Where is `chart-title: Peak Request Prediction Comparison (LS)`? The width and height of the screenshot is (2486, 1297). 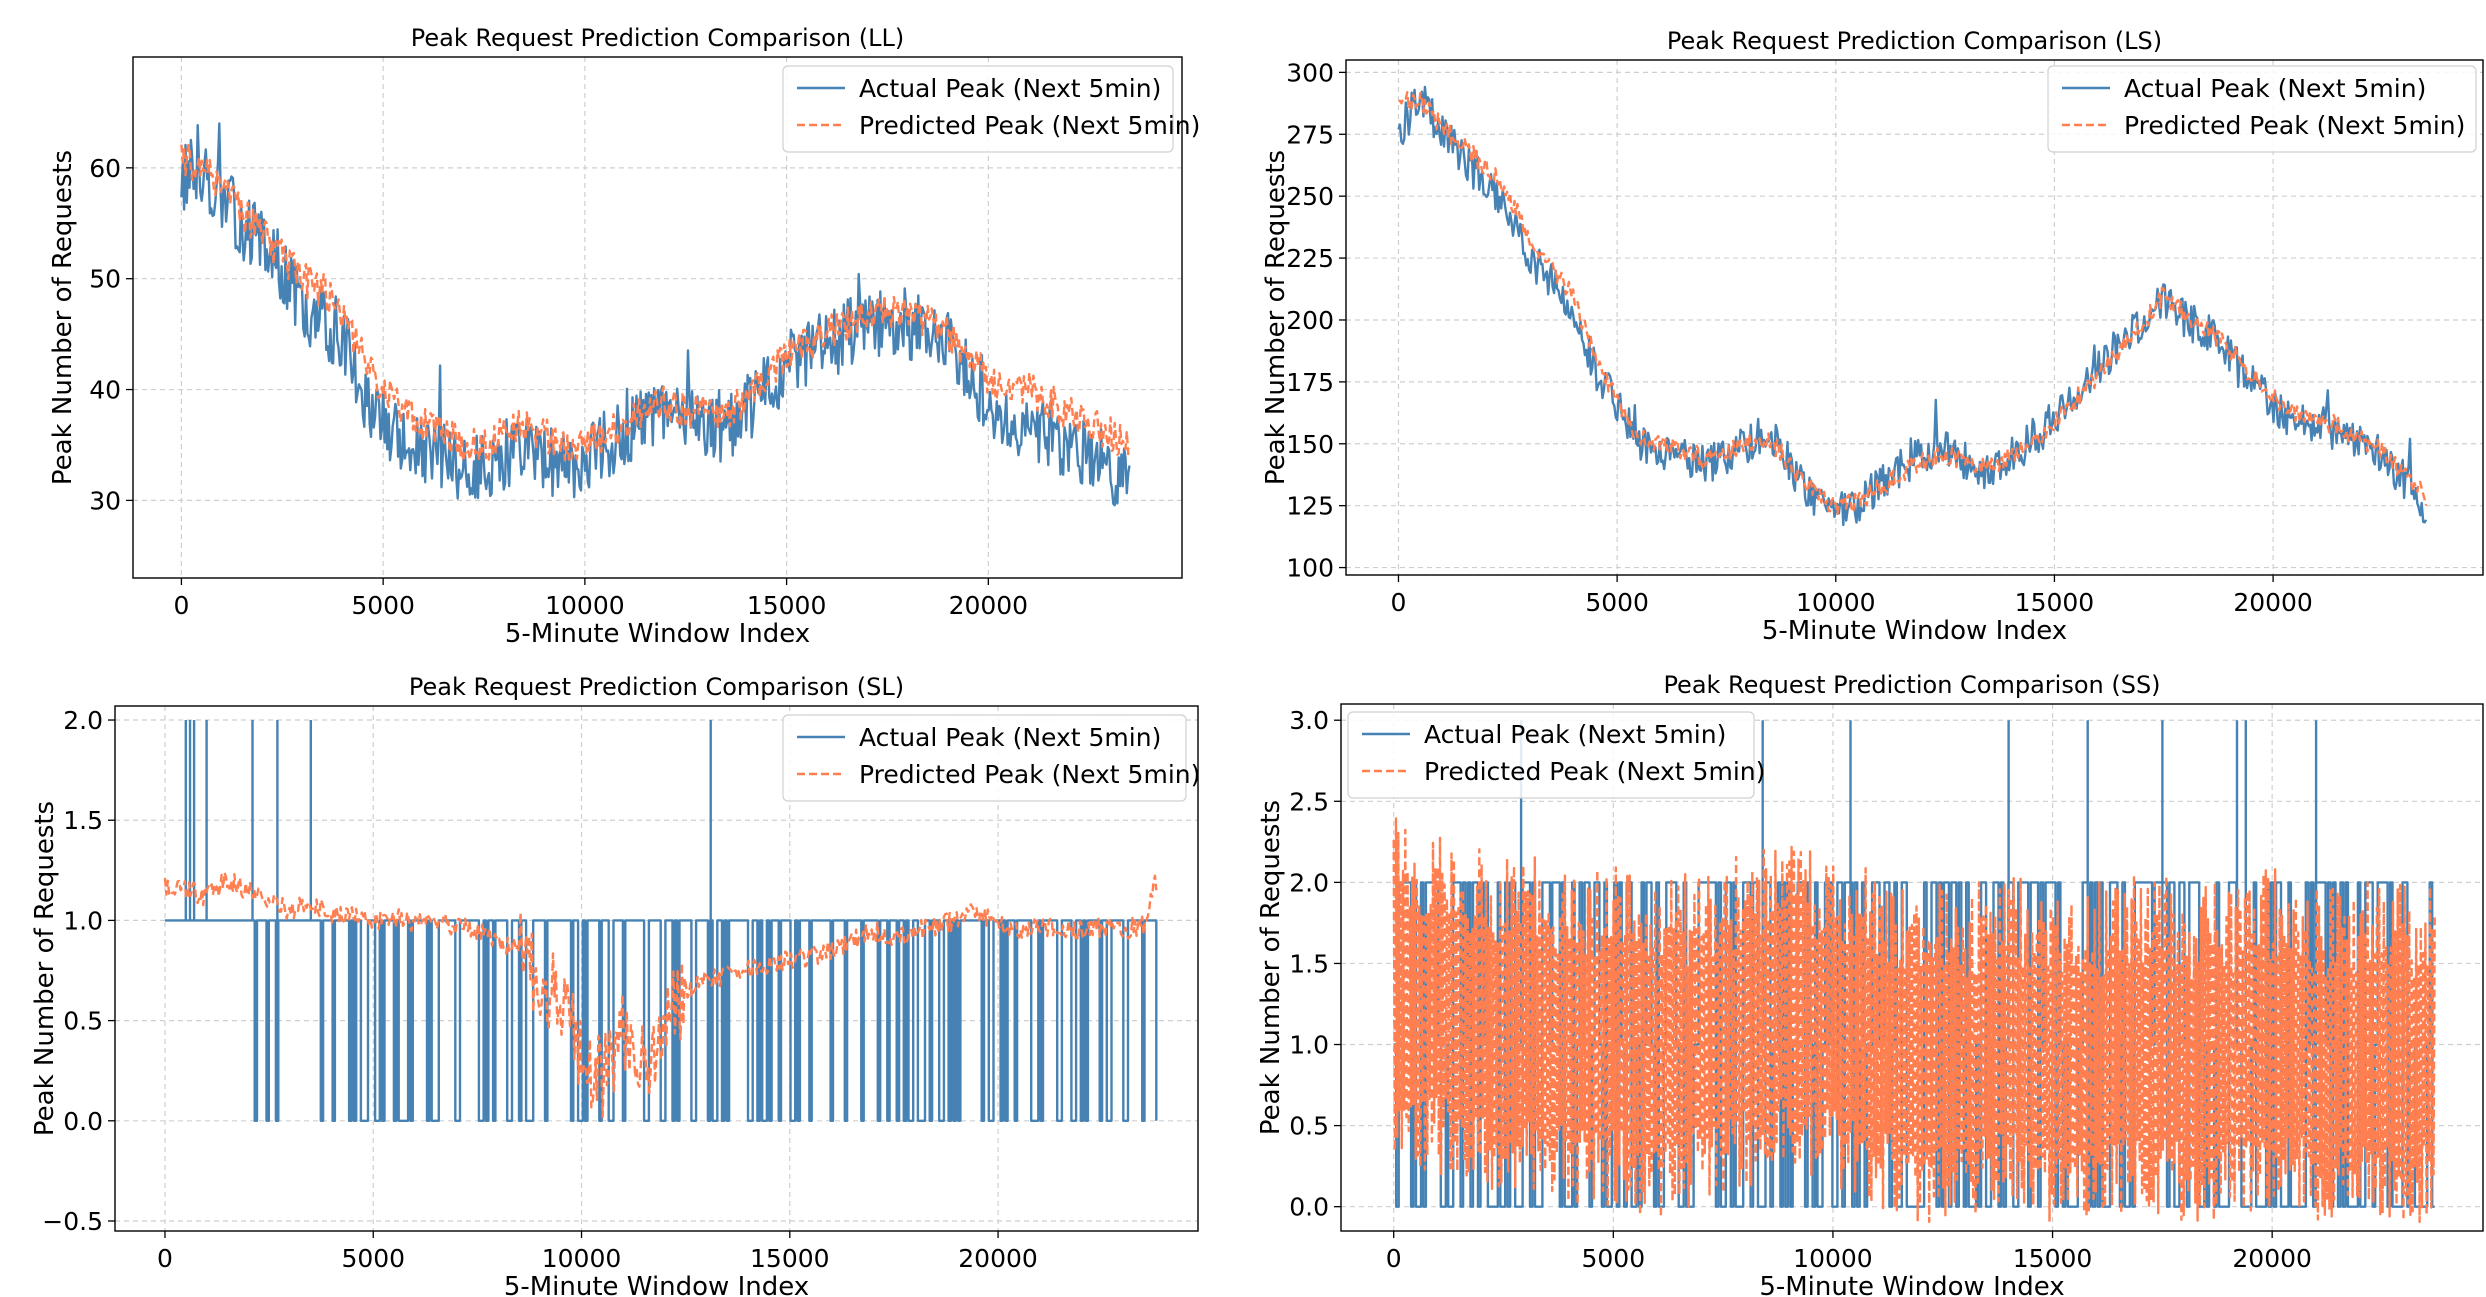 chart-title: Peak Request Prediction Comparison (LS) is located at coordinates (1914, 41).